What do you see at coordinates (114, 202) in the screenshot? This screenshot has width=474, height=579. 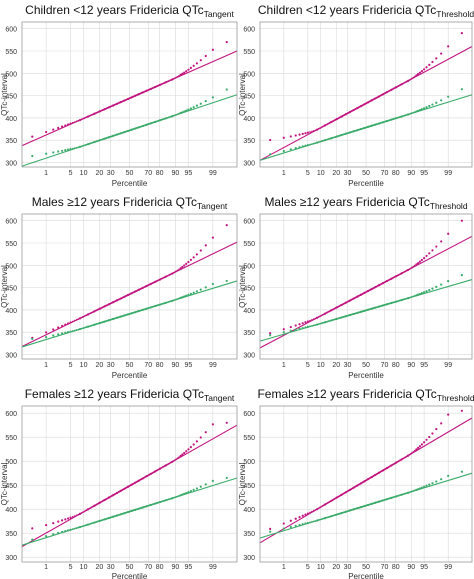 I see `chart-title-main: Males ≥12 years Fridericia QTc` at bounding box center [114, 202].